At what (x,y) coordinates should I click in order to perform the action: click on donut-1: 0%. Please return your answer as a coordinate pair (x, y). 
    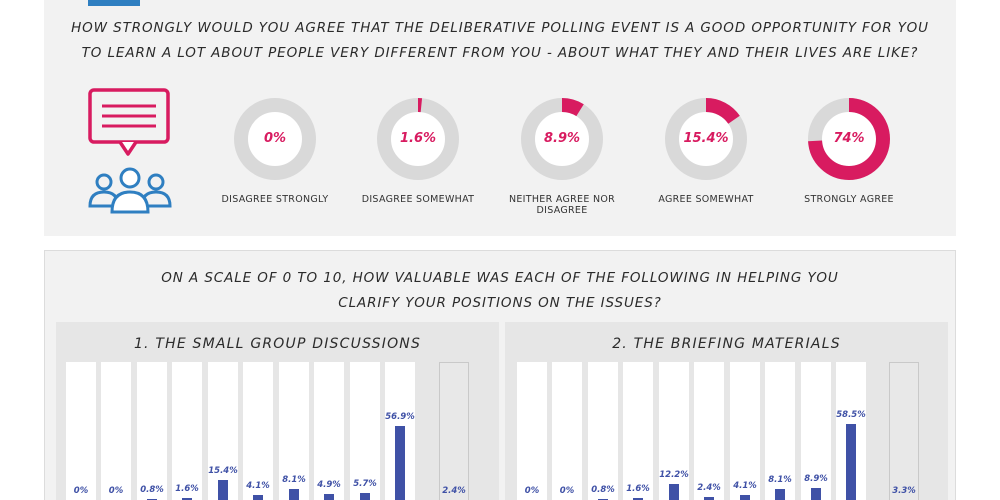
    Looking at the image, I should click on (275, 139).